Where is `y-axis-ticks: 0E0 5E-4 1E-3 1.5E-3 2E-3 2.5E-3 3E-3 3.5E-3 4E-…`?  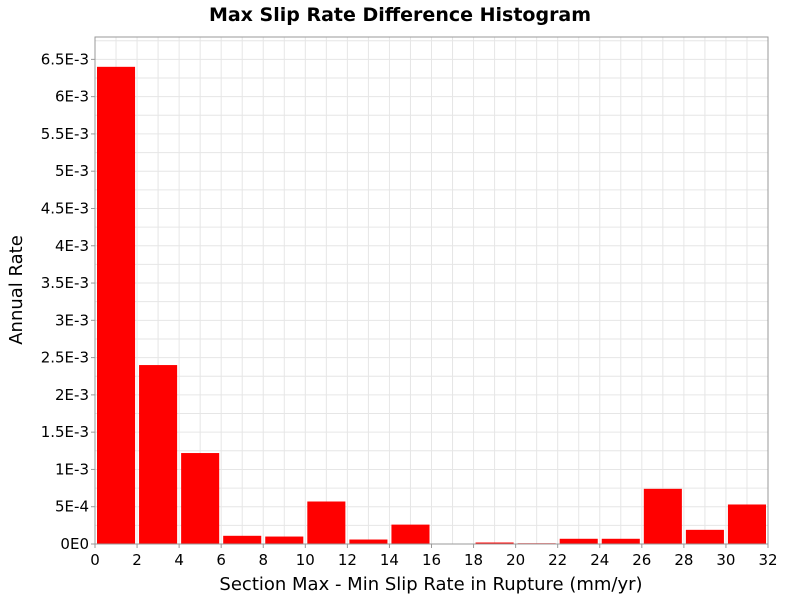 y-axis-ticks: 0E0 5E-4 1E-3 1.5E-3 2E-3 2.5E-3 3E-3 3.5E-3 4E-… is located at coordinates (68, 301).